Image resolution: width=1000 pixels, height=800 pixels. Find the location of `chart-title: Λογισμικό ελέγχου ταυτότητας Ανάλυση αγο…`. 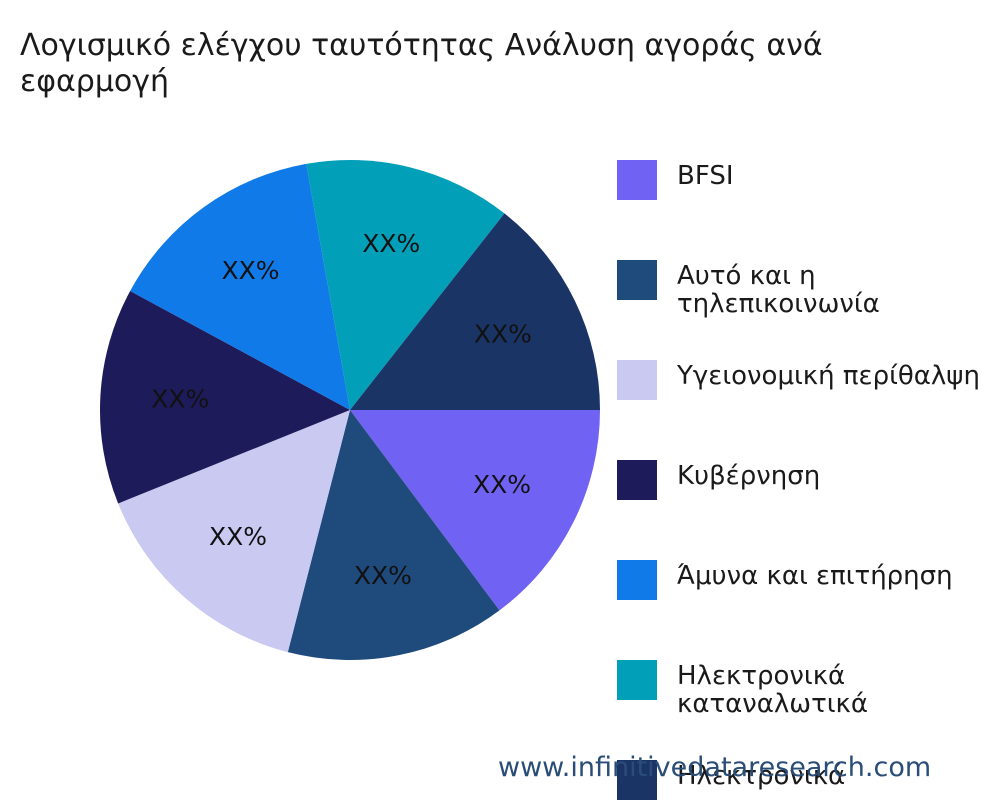

chart-title: Λογισμικό ελέγχου ταυτότητας Ανάλυση αγο… is located at coordinates (421, 63).